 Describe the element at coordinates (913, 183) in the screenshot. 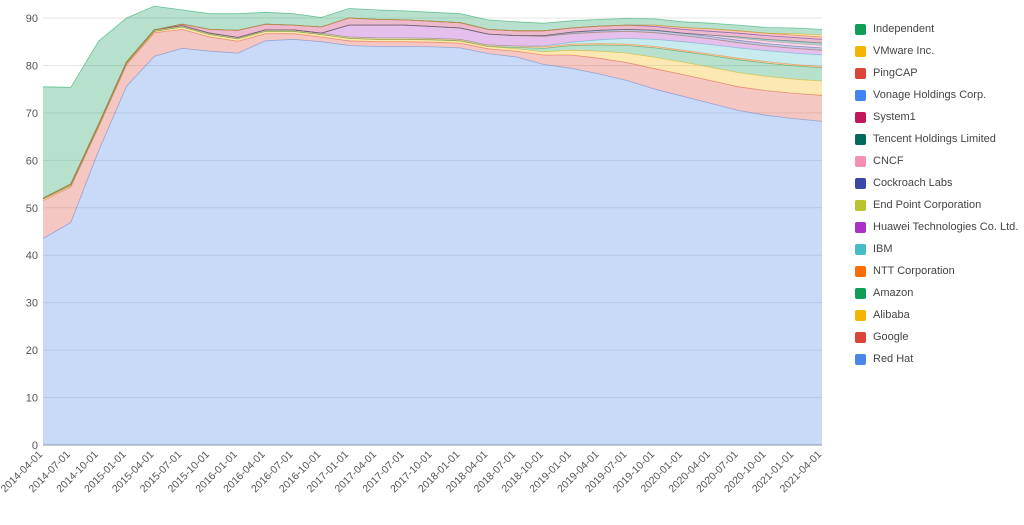

I see `legend-label: Cockroach Labs` at that location.